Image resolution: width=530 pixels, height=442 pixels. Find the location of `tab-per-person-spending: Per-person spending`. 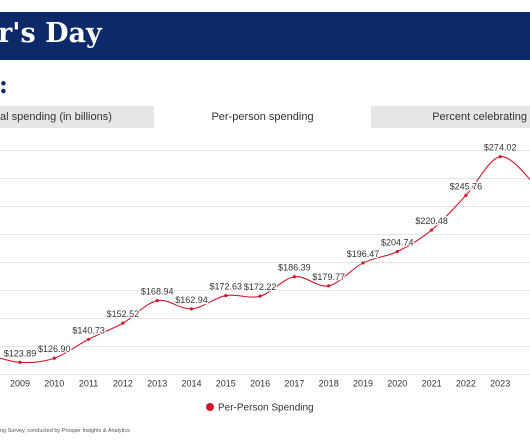

tab-per-person-spending: Per-person spending is located at coordinates (262, 117).